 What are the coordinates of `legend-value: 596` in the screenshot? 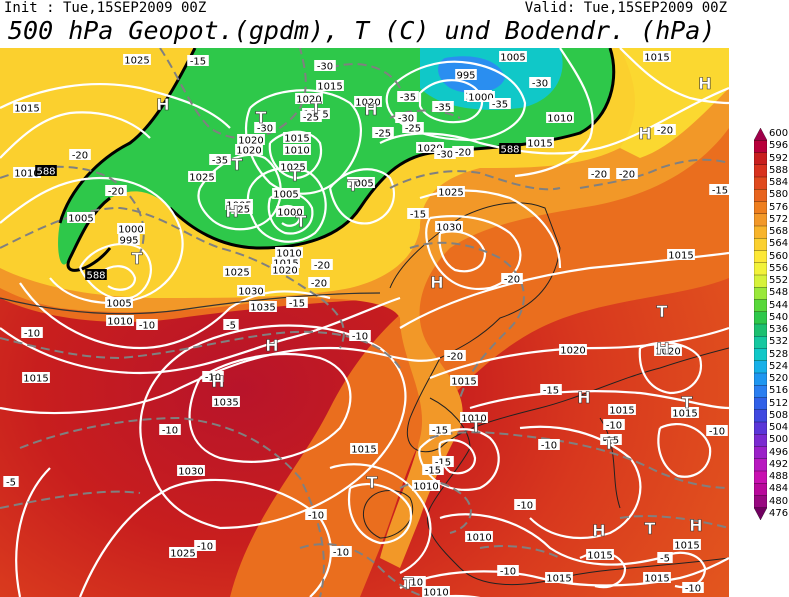 It's located at (779, 146).